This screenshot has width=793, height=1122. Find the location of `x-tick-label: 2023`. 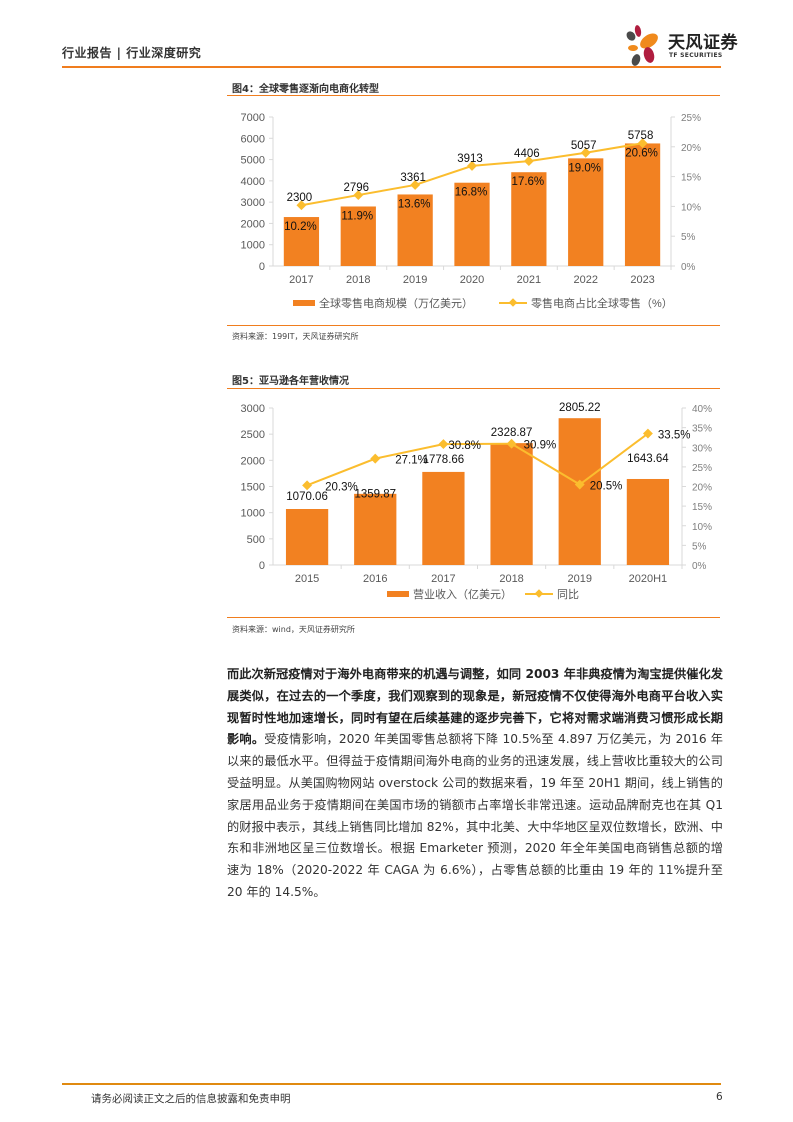

x-tick-label: 2023 is located at coordinates (642, 280).